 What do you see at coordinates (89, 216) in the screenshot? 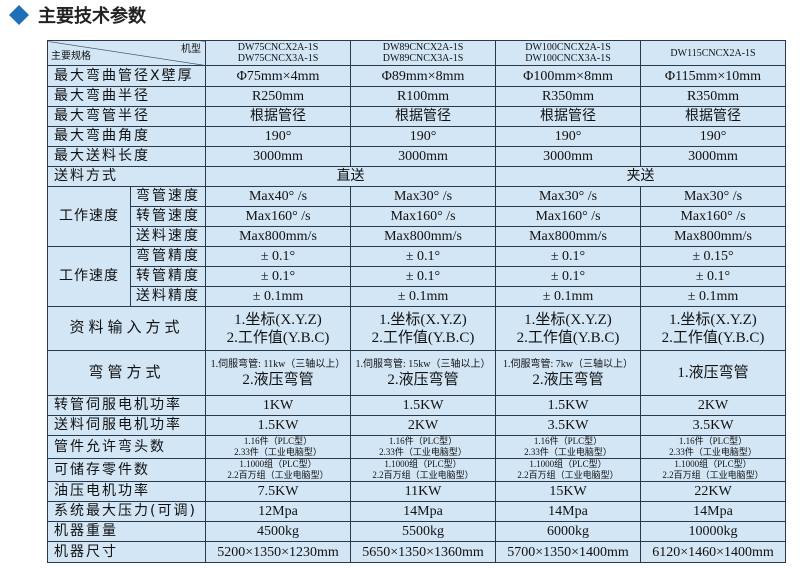
I see `group-label: 工作速度` at bounding box center [89, 216].